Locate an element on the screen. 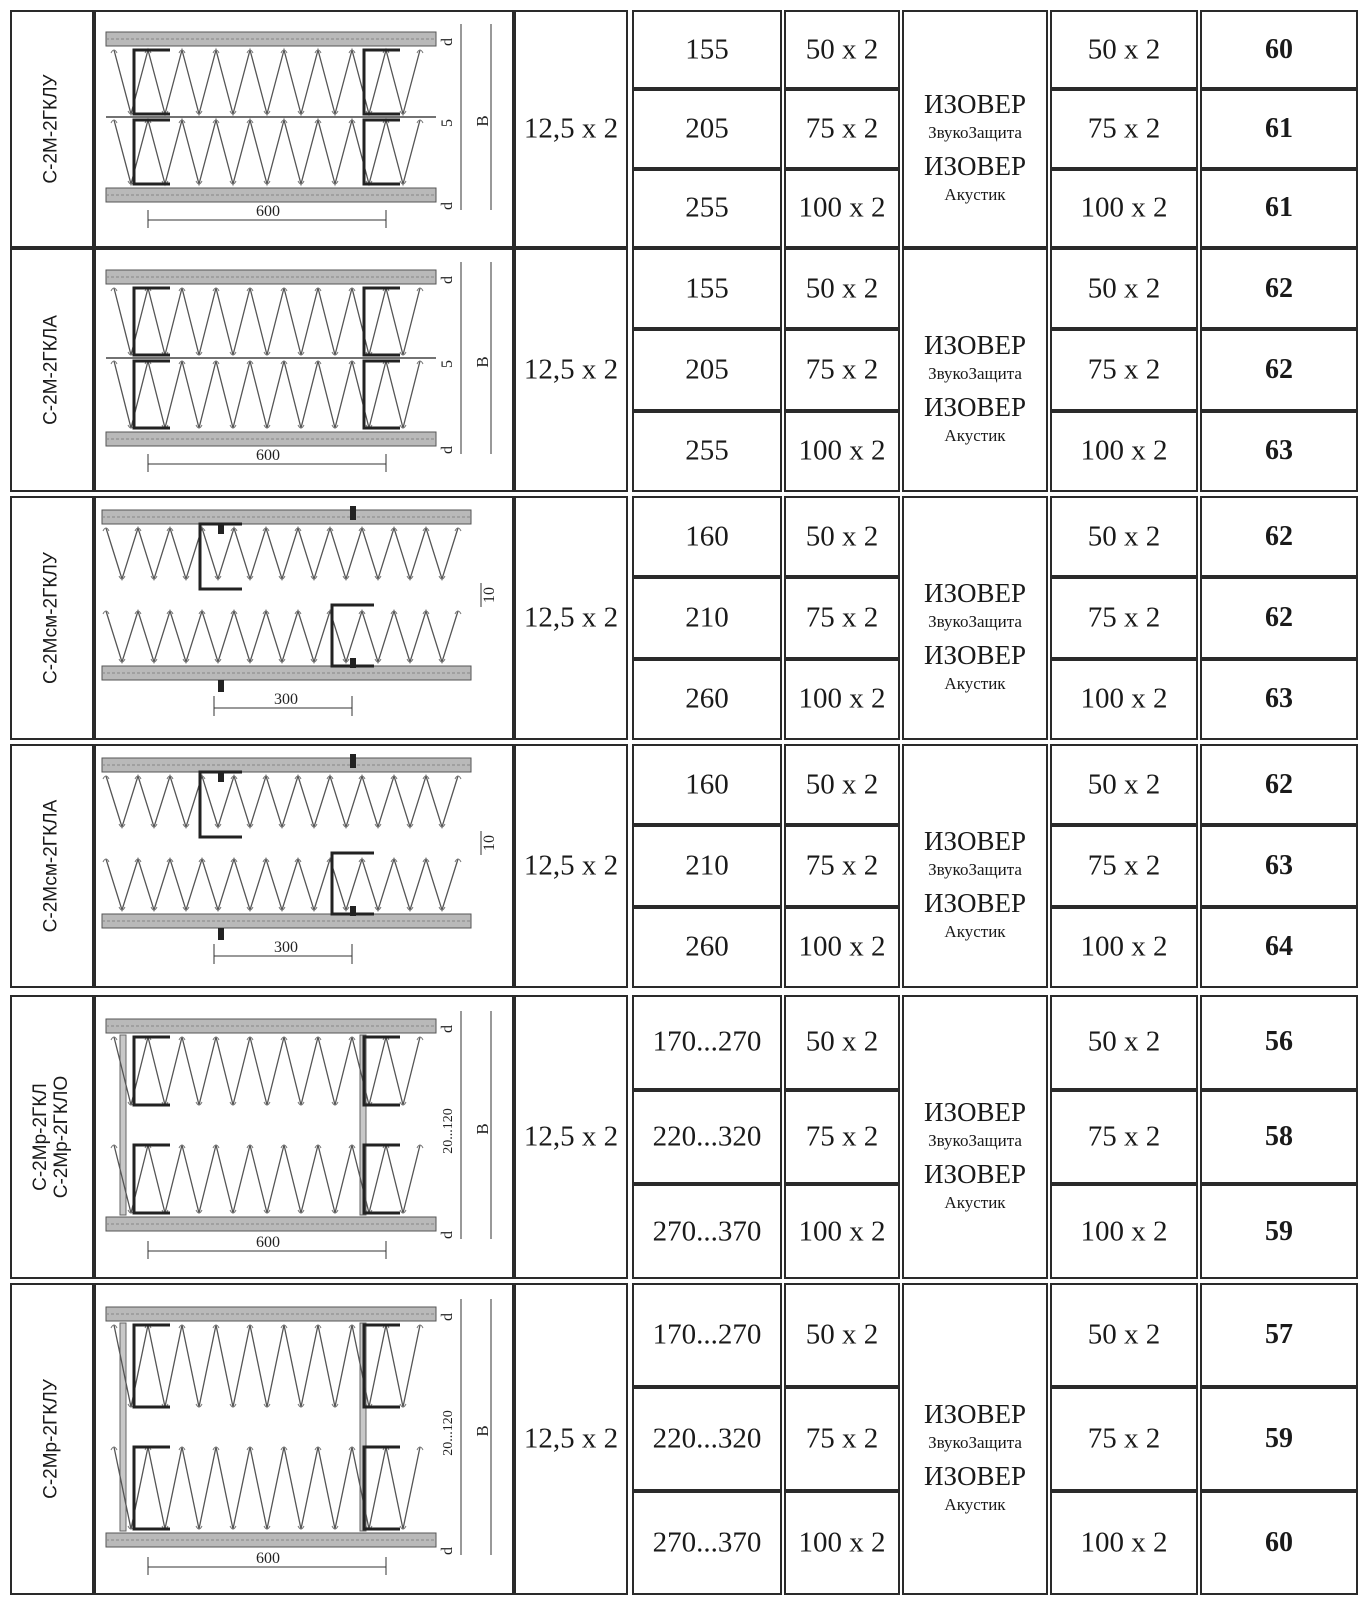 This screenshot has width=1369, height=1599. partition-type-label: С-2М-2ГКЛА is located at coordinates (51, 370).